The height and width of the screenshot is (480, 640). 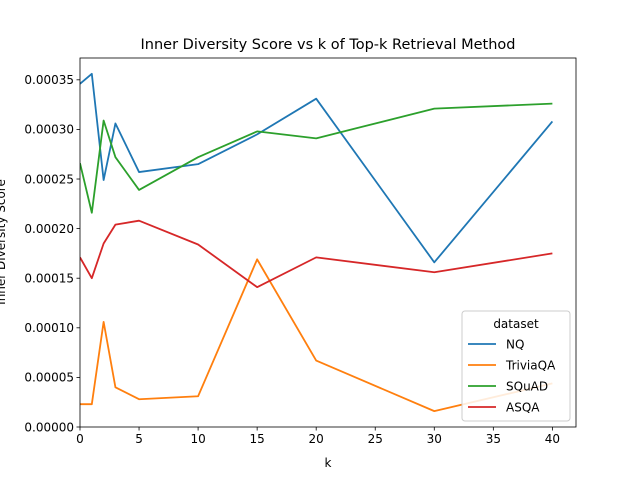 I want to click on legend: dataset NQ TriviaQA SQuAD ASQA, so click(x=516, y=366).